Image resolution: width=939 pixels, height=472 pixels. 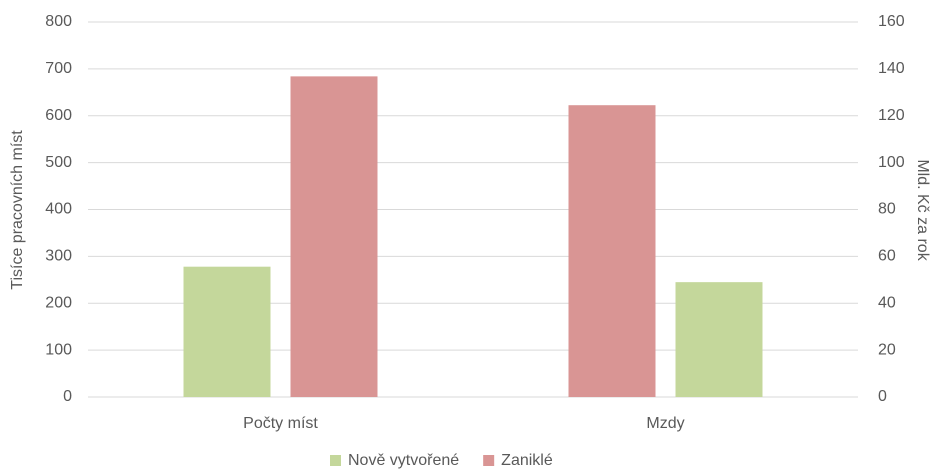 I want to click on y2-axis-label: Mld. Kč za rok, so click(x=922, y=210).